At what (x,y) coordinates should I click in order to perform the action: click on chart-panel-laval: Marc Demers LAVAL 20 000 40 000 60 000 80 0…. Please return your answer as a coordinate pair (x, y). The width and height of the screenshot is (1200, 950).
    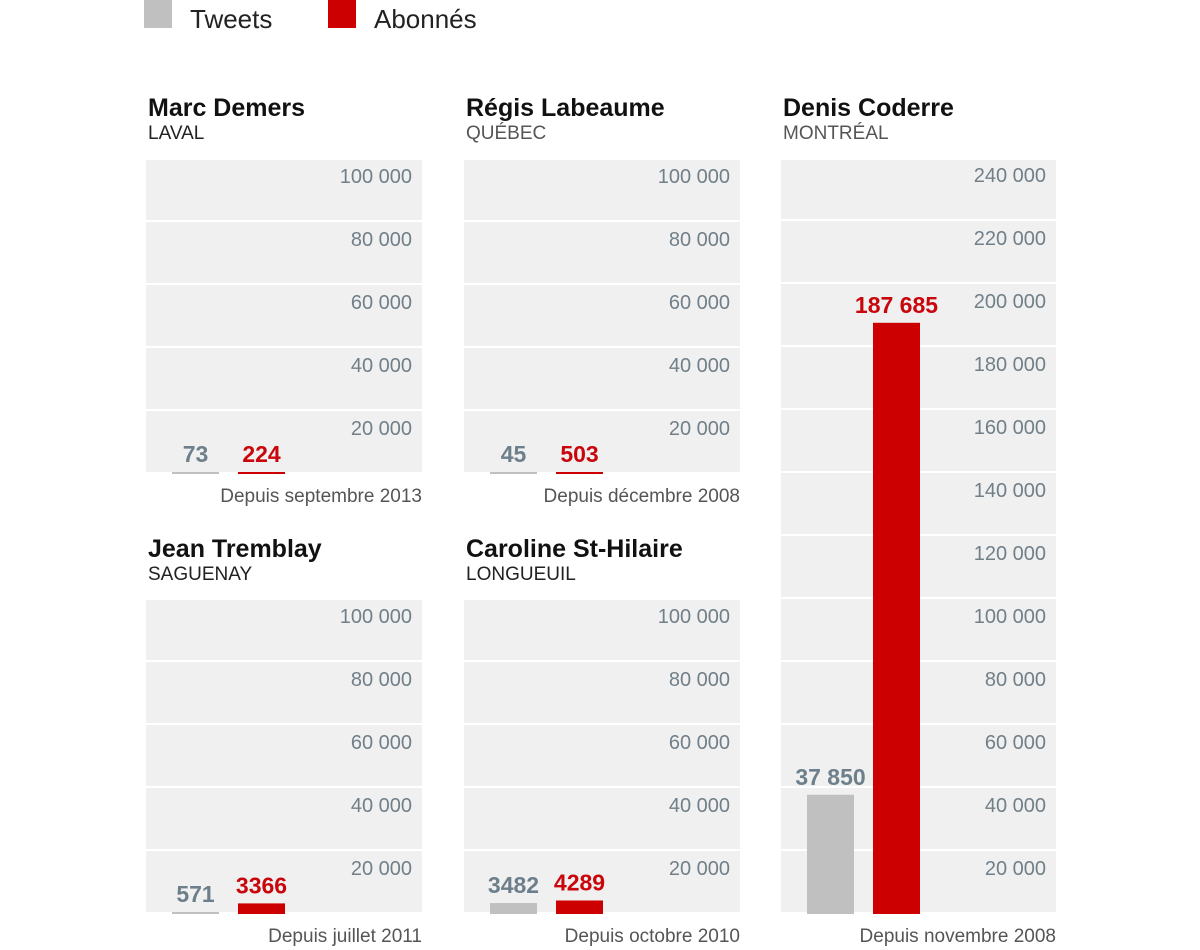
    Looking at the image, I should click on (284, 304).